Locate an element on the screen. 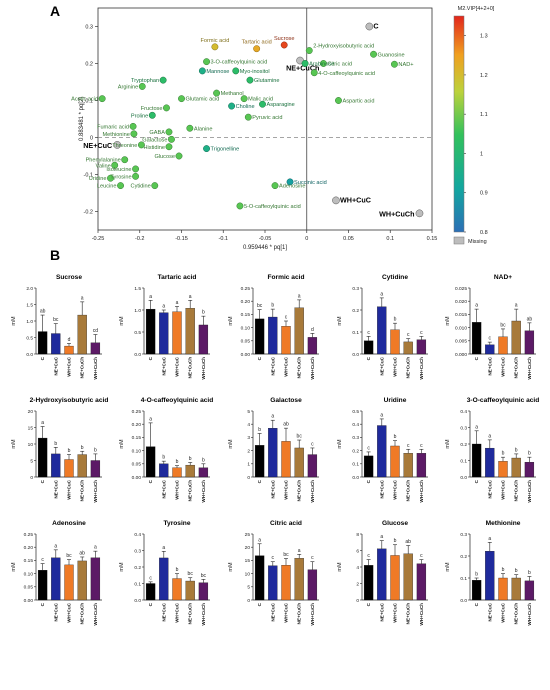 This screenshot has width=550, height=690. y-tick-label: 0.000 is located at coordinates (461, 355).